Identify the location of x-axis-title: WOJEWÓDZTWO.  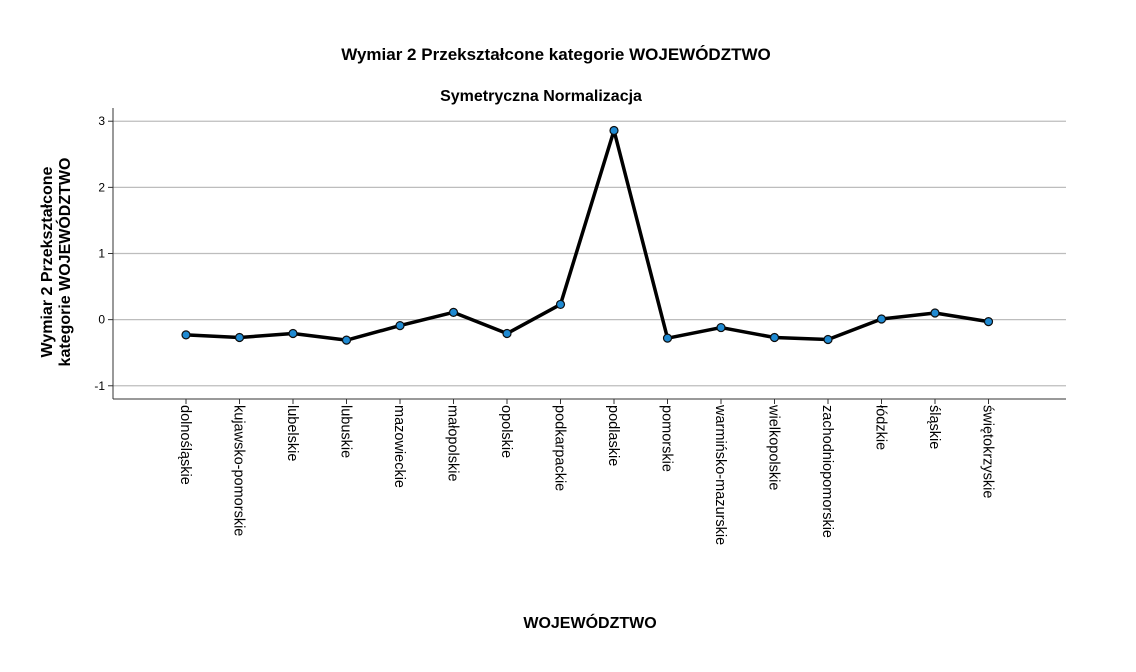
(589, 622).